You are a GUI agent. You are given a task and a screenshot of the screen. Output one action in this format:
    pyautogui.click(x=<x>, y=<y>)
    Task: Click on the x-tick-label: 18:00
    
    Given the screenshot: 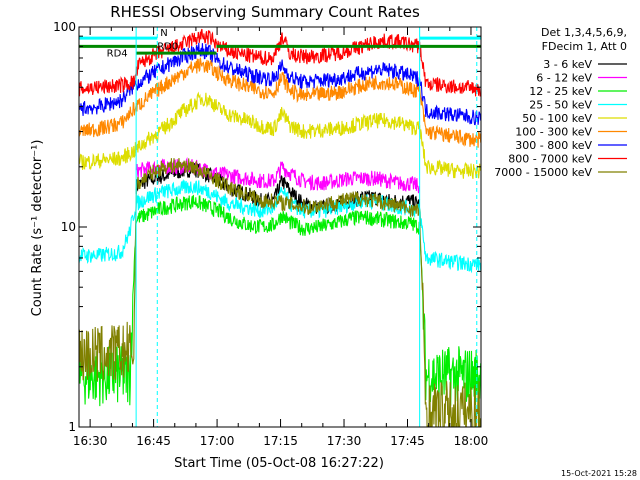 What is the action you would take?
    pyautogui.click(x=471, y=441)
    